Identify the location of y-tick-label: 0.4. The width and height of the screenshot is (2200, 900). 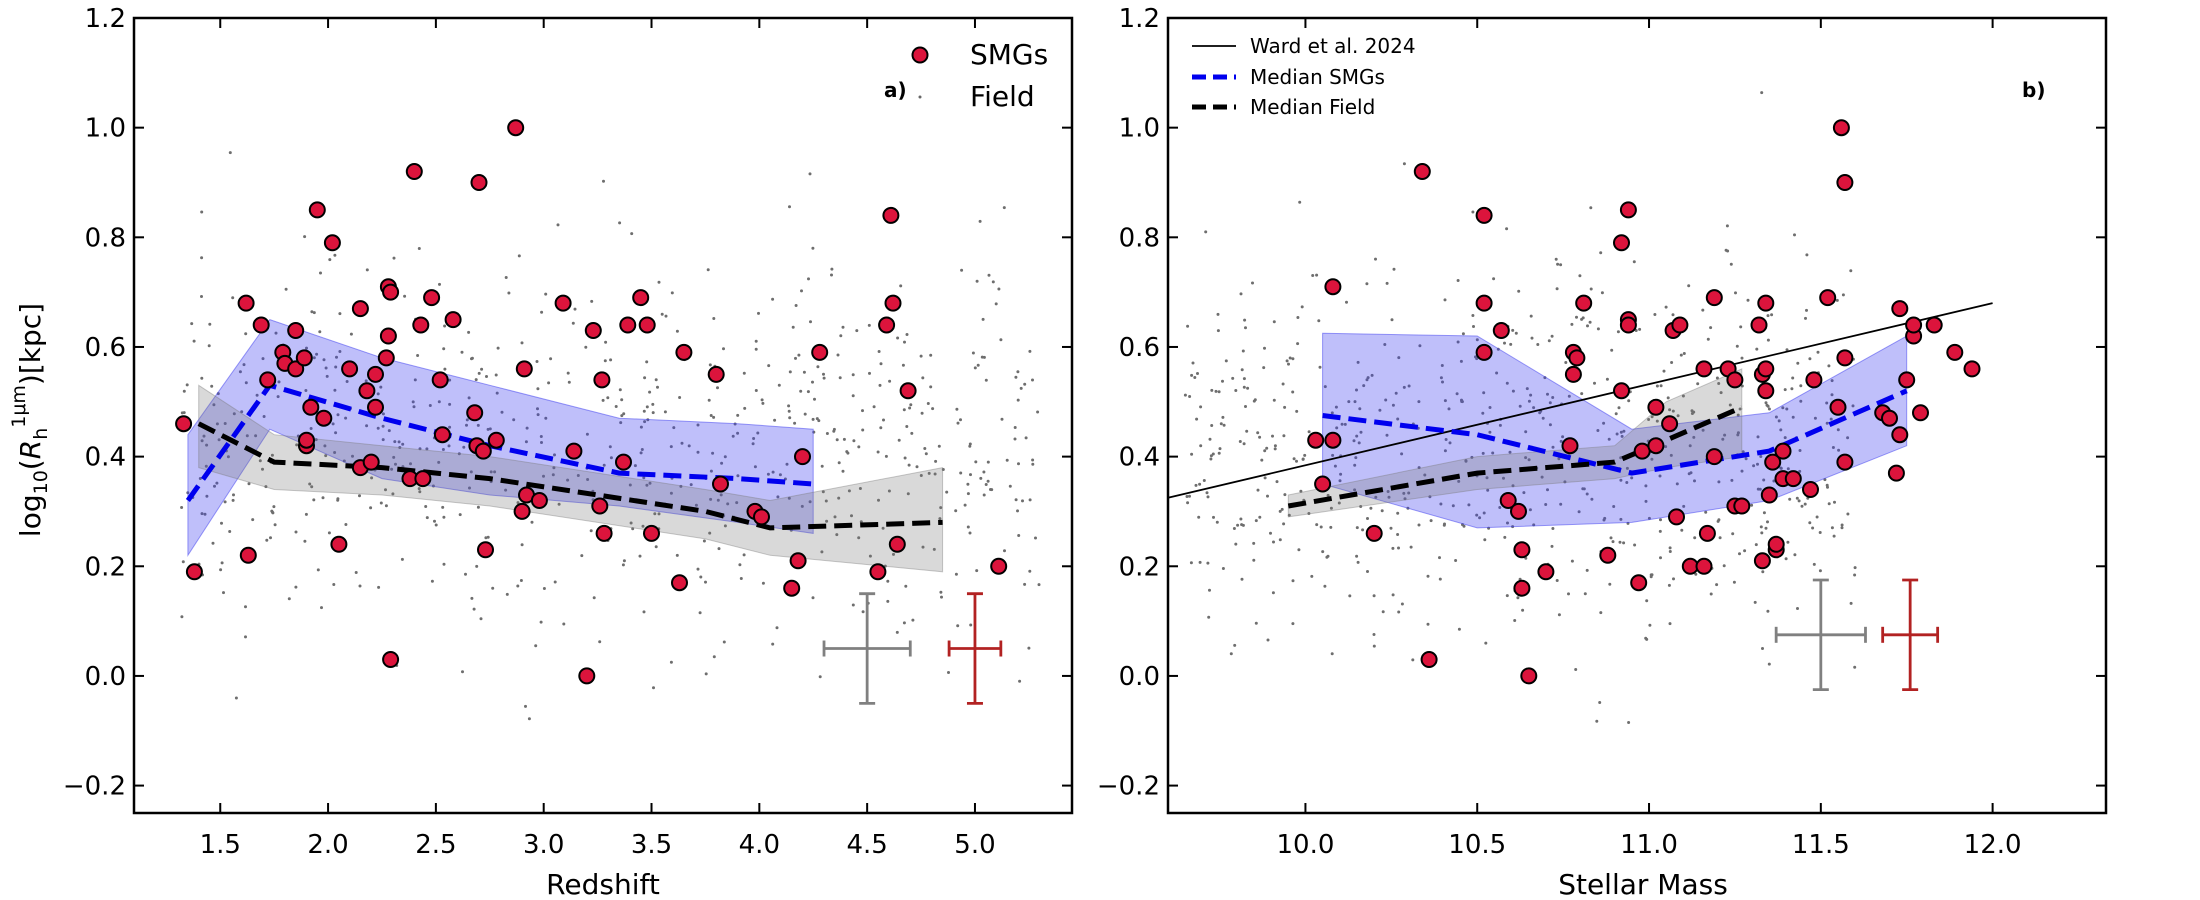
(105, 458).